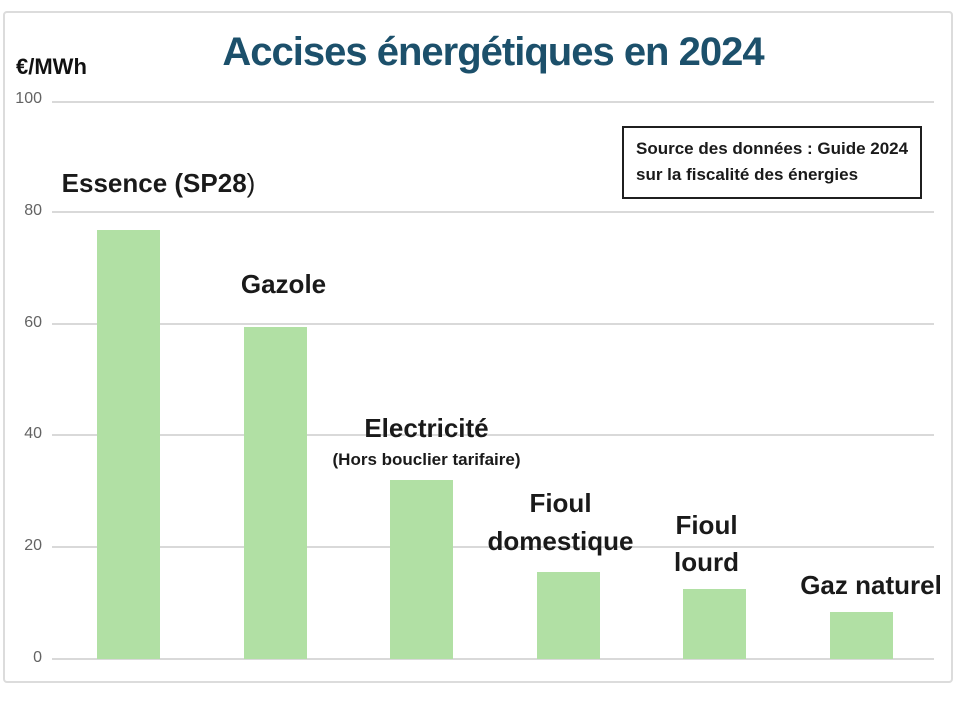 This screenshot has height=720, width=960. I want to click on bar-label-line: Gazole, so click(283, 284).